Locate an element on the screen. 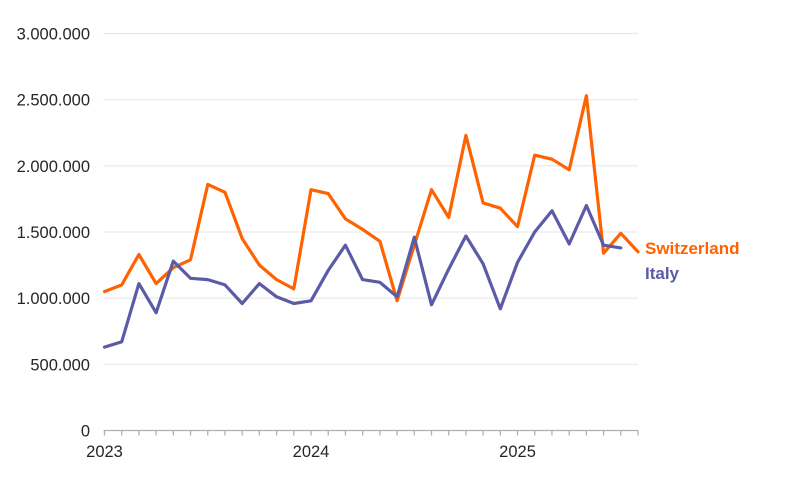 The image size is (800, 494). x-axis-year-label: 2024 is located at coordinates (311, 452).